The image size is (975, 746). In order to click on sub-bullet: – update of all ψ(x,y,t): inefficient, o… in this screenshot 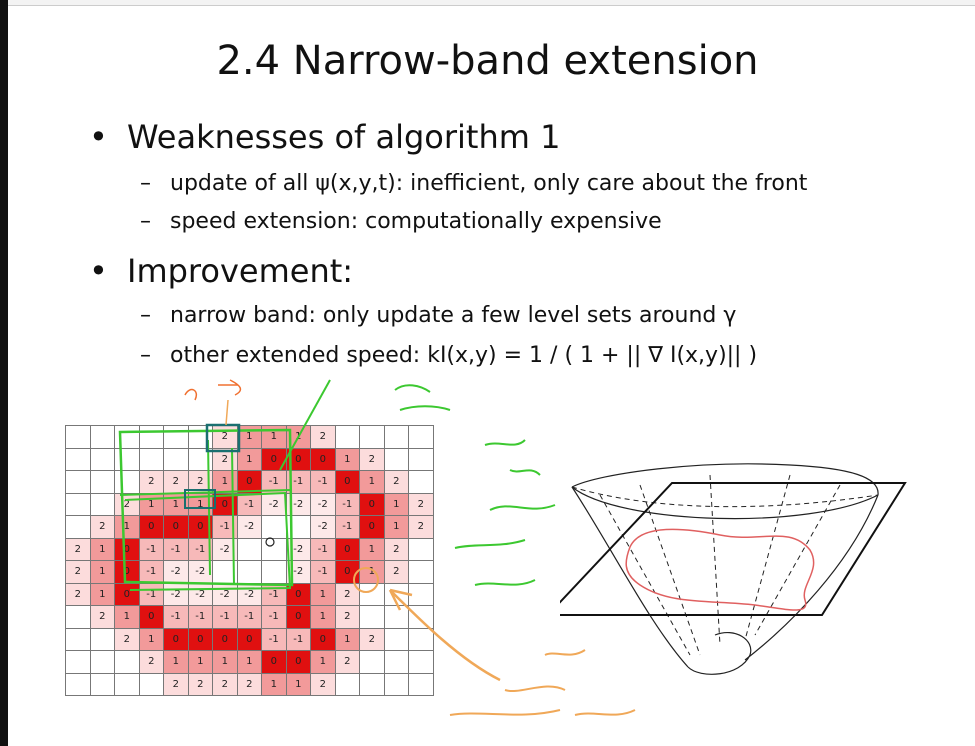, I will do `click(474, 183)`.